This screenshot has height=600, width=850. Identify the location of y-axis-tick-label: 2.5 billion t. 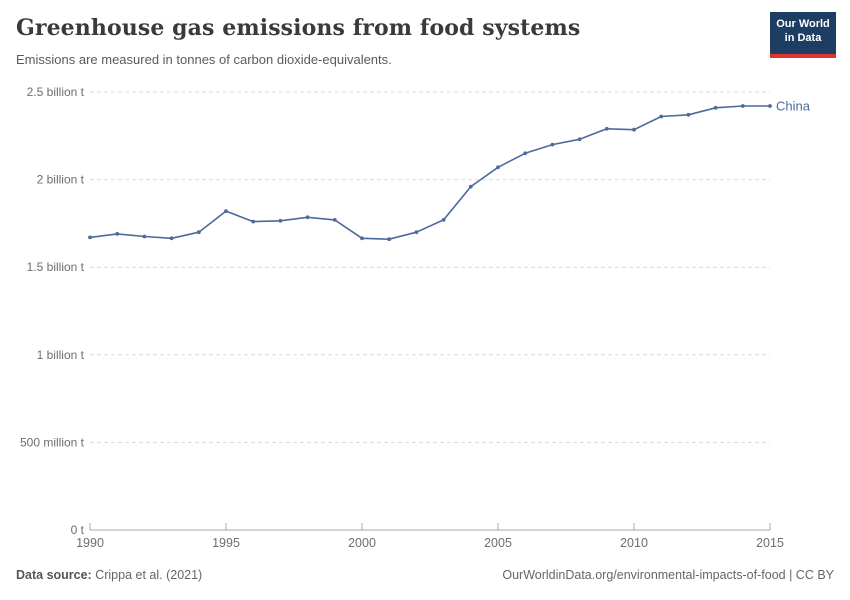
(56, 92).